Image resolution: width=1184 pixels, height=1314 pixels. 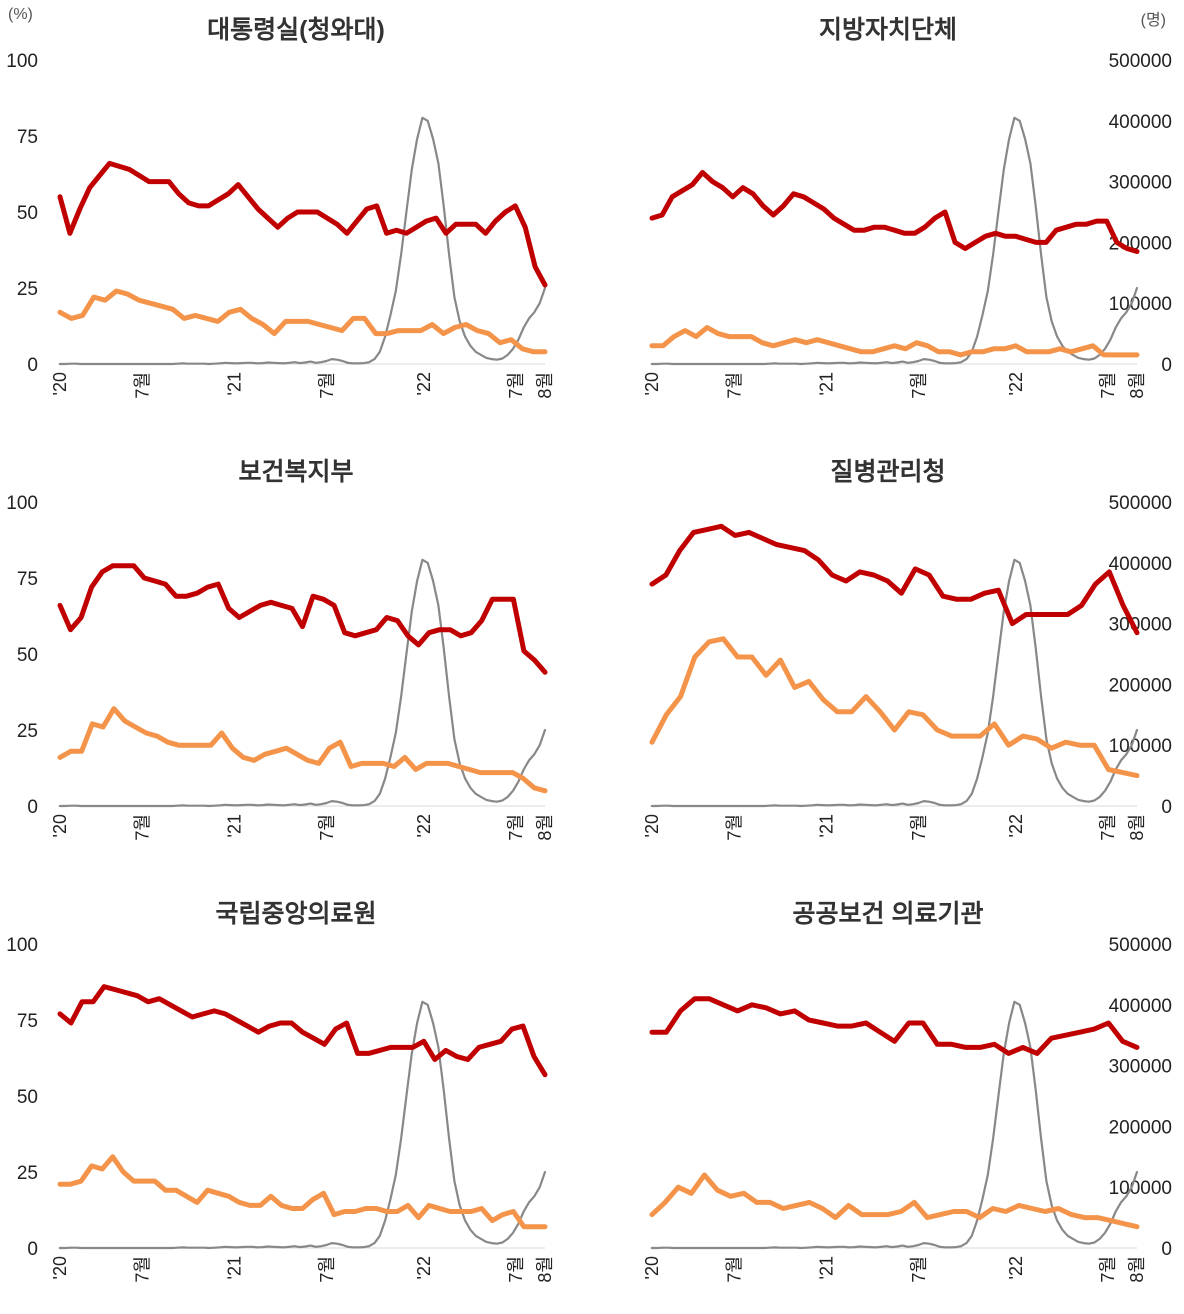 I want to click on chart-title: 대통령실(청와대), so click(x=296, y=30).